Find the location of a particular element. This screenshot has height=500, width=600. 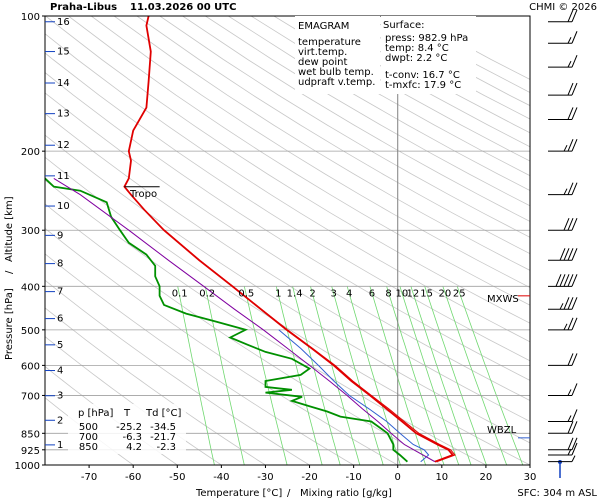

levels-table-cell: -34.5 is located at coordinates (163, 427).